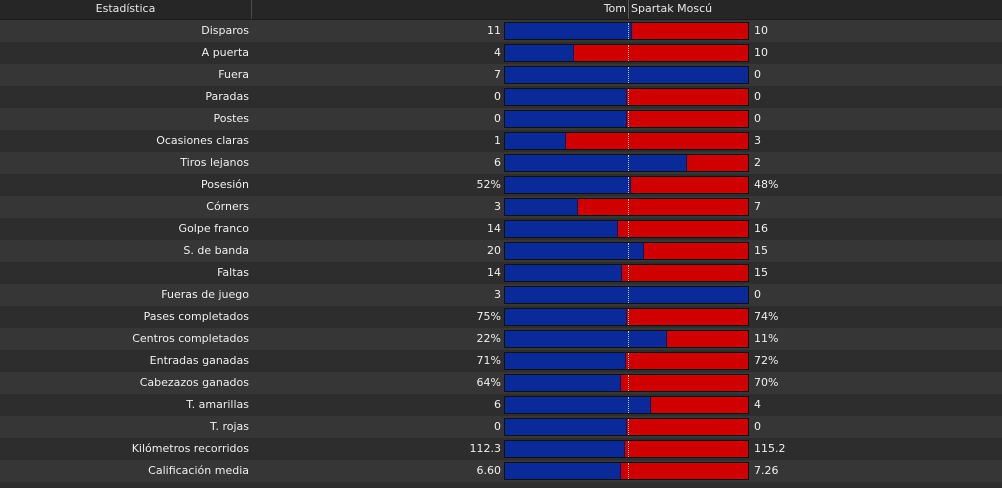 Image resolution: width=1002 pixels, height=488 pixels. Describe the element at coordinates (216, 250) in the screenshot. I see `stat-label: S. de banda` at that location.